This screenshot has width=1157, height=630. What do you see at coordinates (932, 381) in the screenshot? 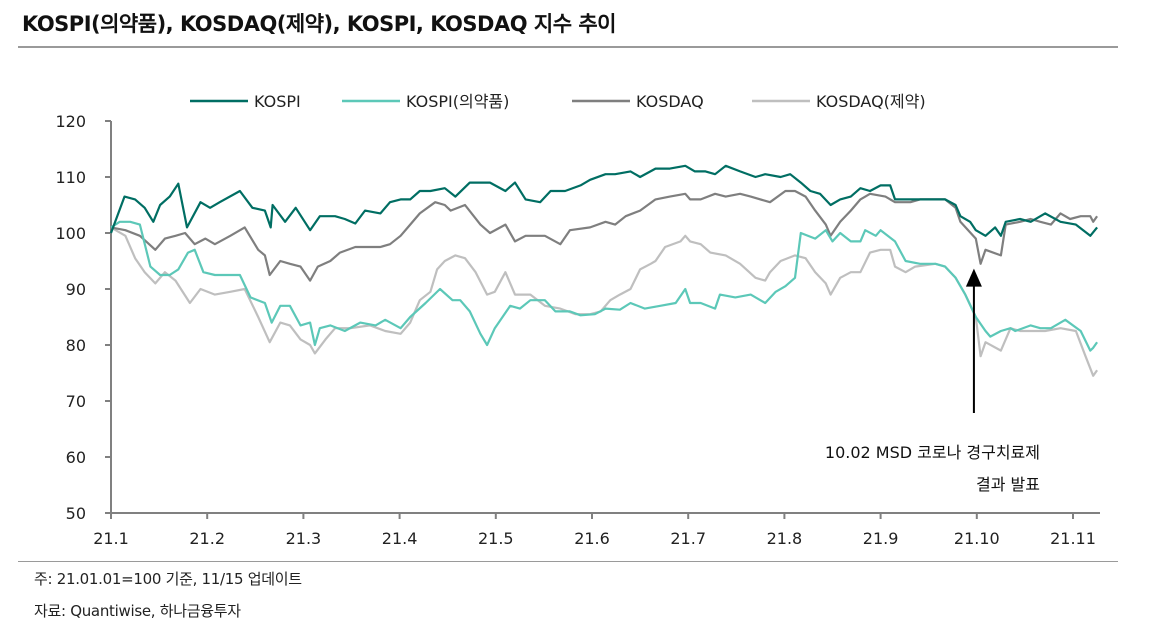
I see `annotation: 10.02 MSD 코로나 경구치료제 결과 발표` at bounding box center [932, 381].